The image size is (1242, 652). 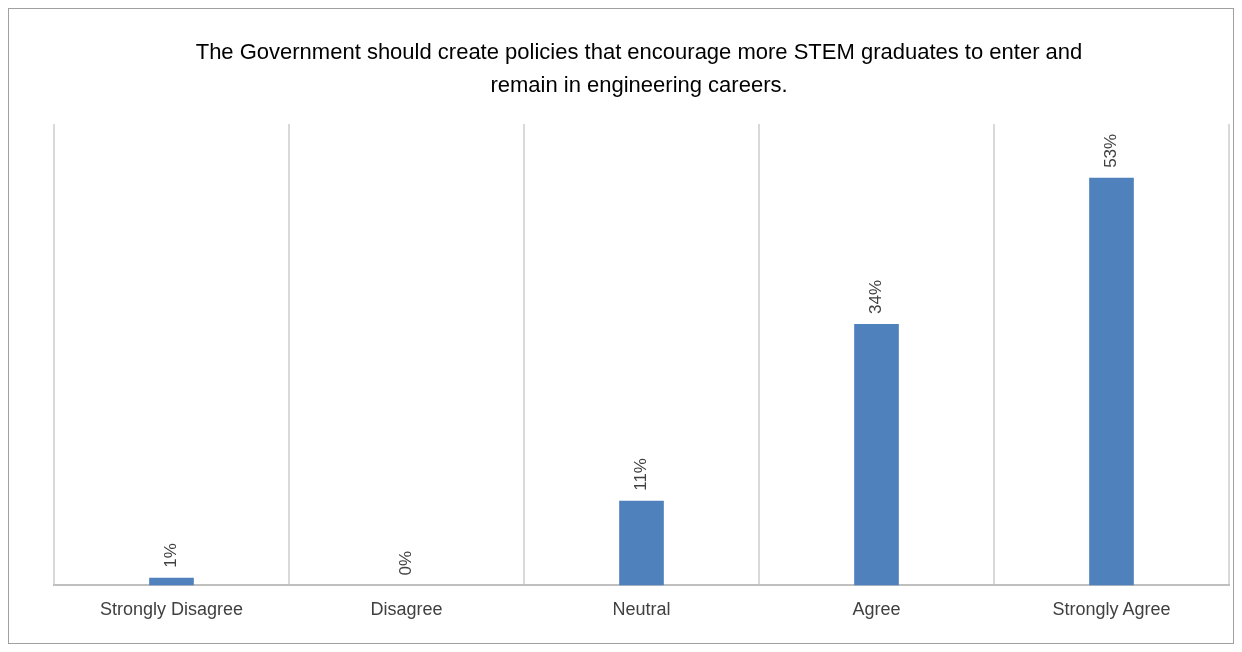 What do you see at coordinates (641, 474) in the screenshot?
I see `data-label: 11%` at bounding box center [641, 474].